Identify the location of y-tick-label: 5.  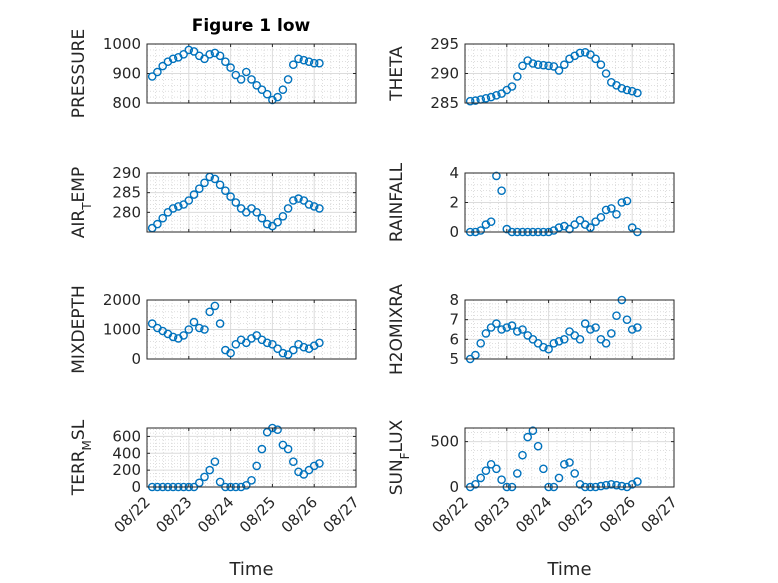
(454, 359).